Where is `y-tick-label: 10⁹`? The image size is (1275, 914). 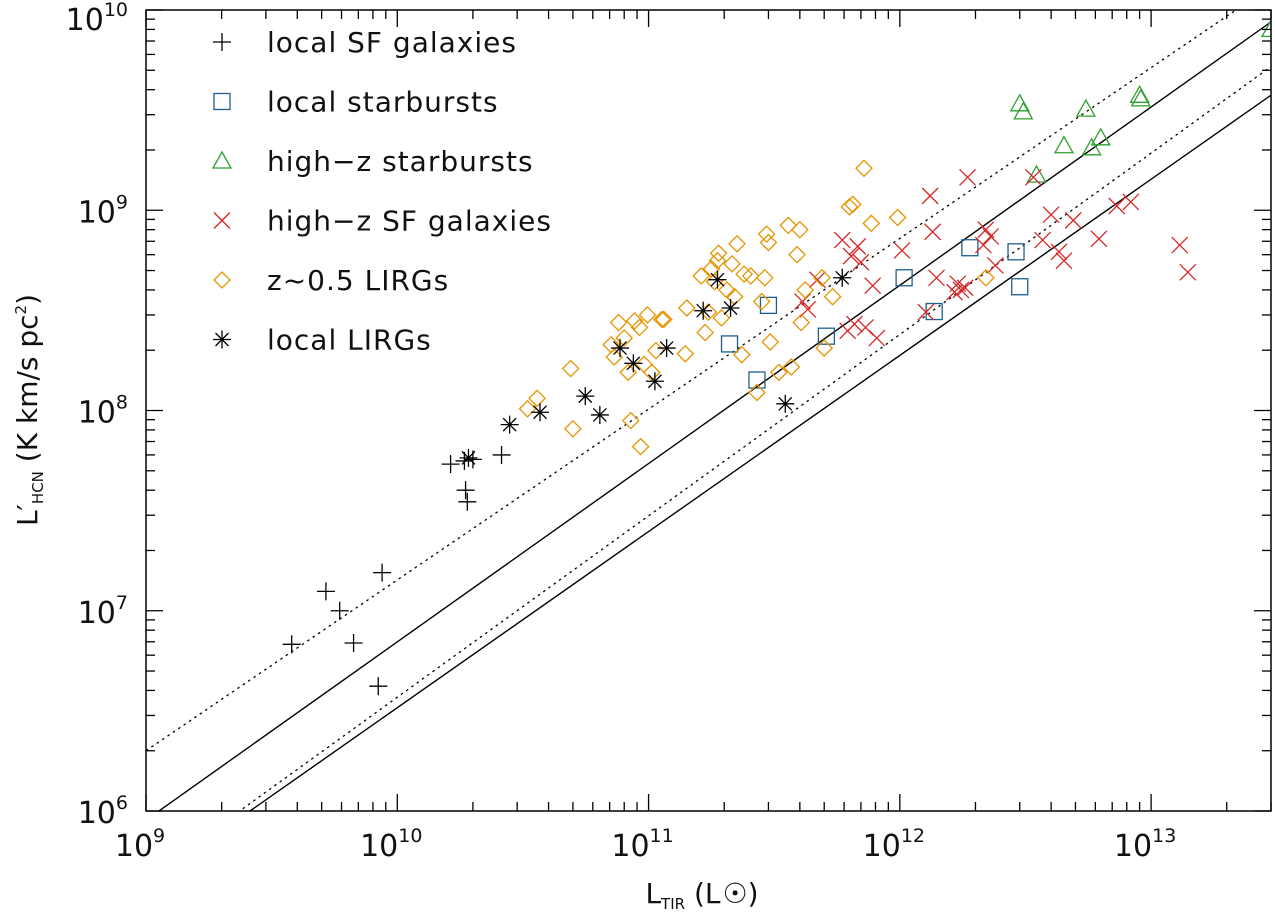 y-tick-label: 10⁹ is located at coordinates (103, 210).